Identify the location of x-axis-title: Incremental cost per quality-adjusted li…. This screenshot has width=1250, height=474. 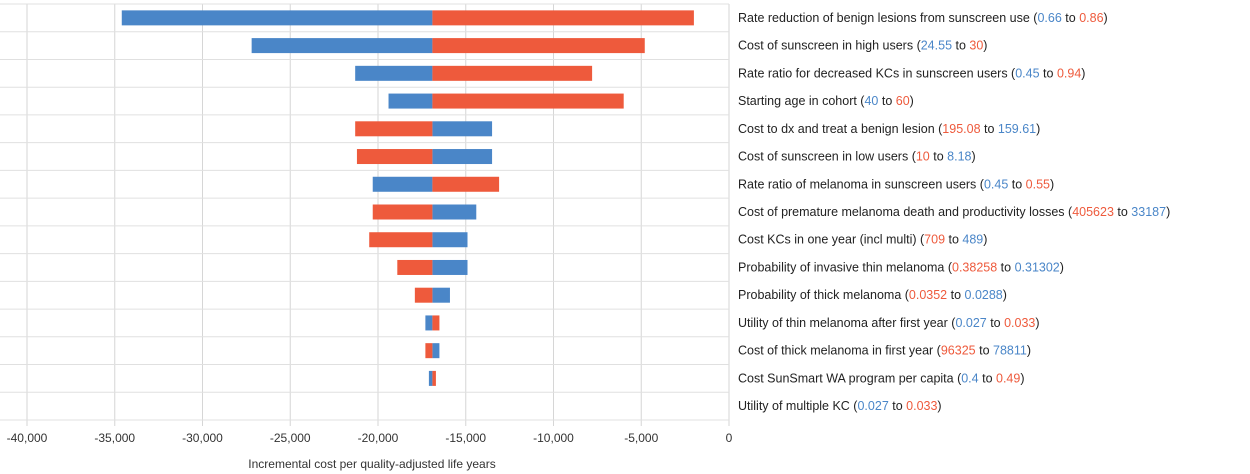
(371, 464).